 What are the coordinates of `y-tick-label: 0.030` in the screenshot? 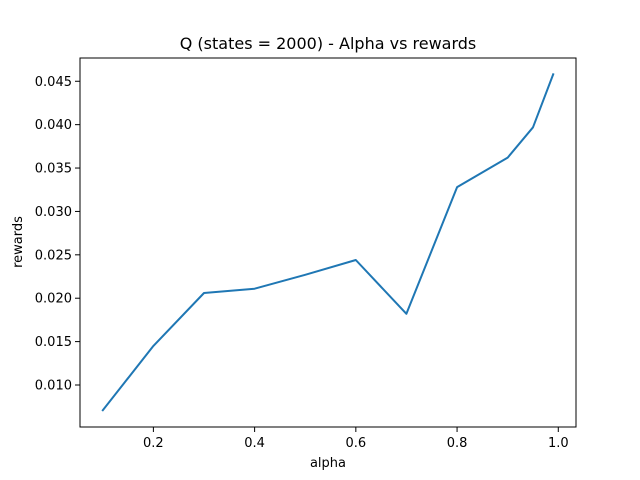 It's located at (53, 212).